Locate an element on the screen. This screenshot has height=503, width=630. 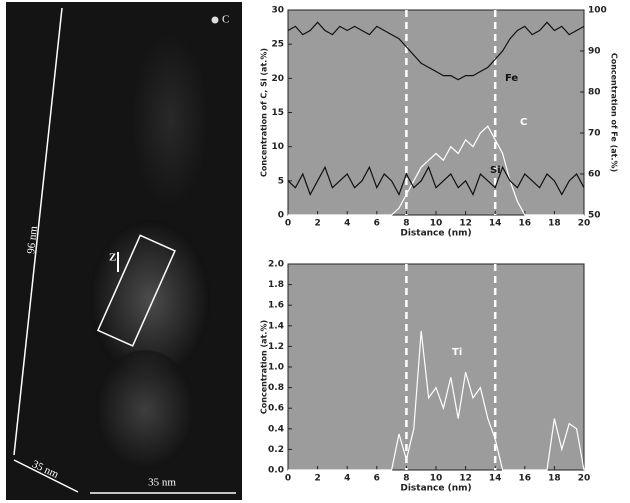
scale-label: 96 nm is located at coordinates (32, 239).